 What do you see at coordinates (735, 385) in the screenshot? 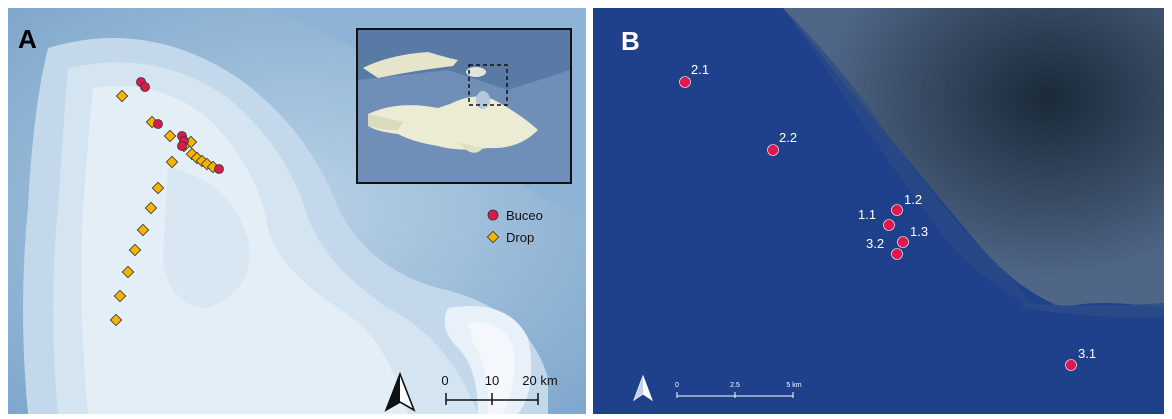
I see `scale-tick-label: 2.5` at bounding box center [735, 385].